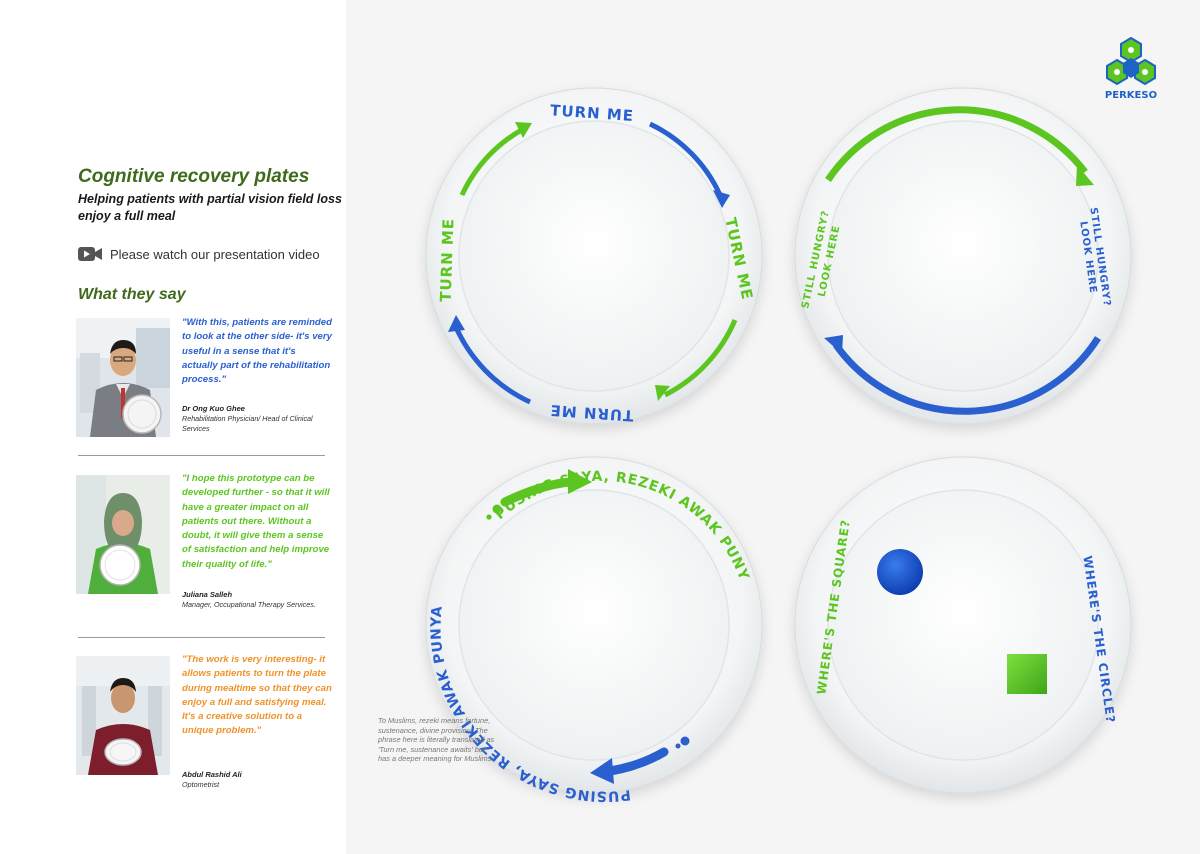 This screenshot has width=1200, height=854. Describe the element at coordinates (201, 784) in the screenshot. I see `testimonial-role-3: Optometrist` at that location.